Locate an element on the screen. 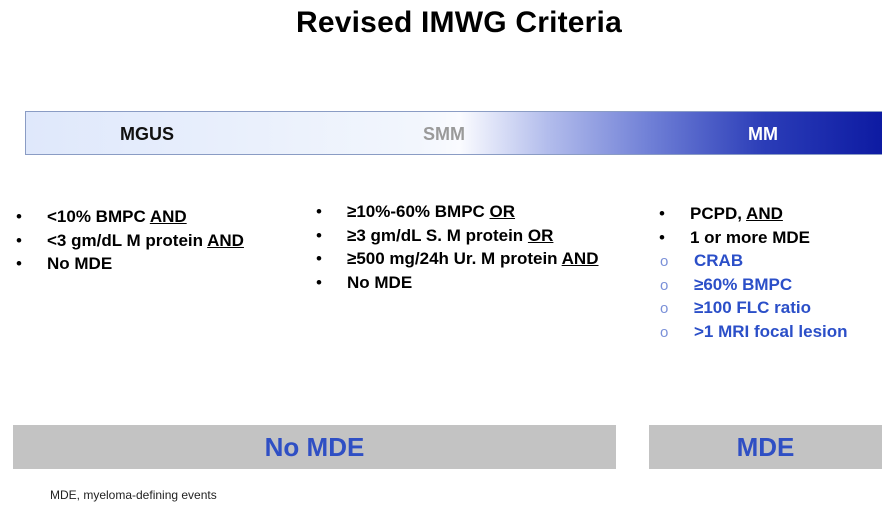 This screenshot has height=508, width=882. list-item: • PCPD, AND is located at coordinates (753, 214).